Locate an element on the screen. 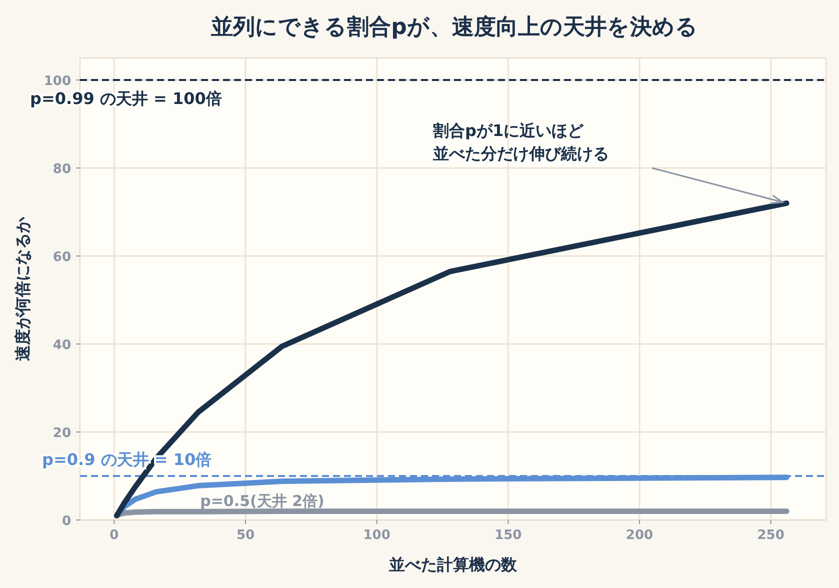  x-tick-label: 0 is located at coordinates (114, 535).